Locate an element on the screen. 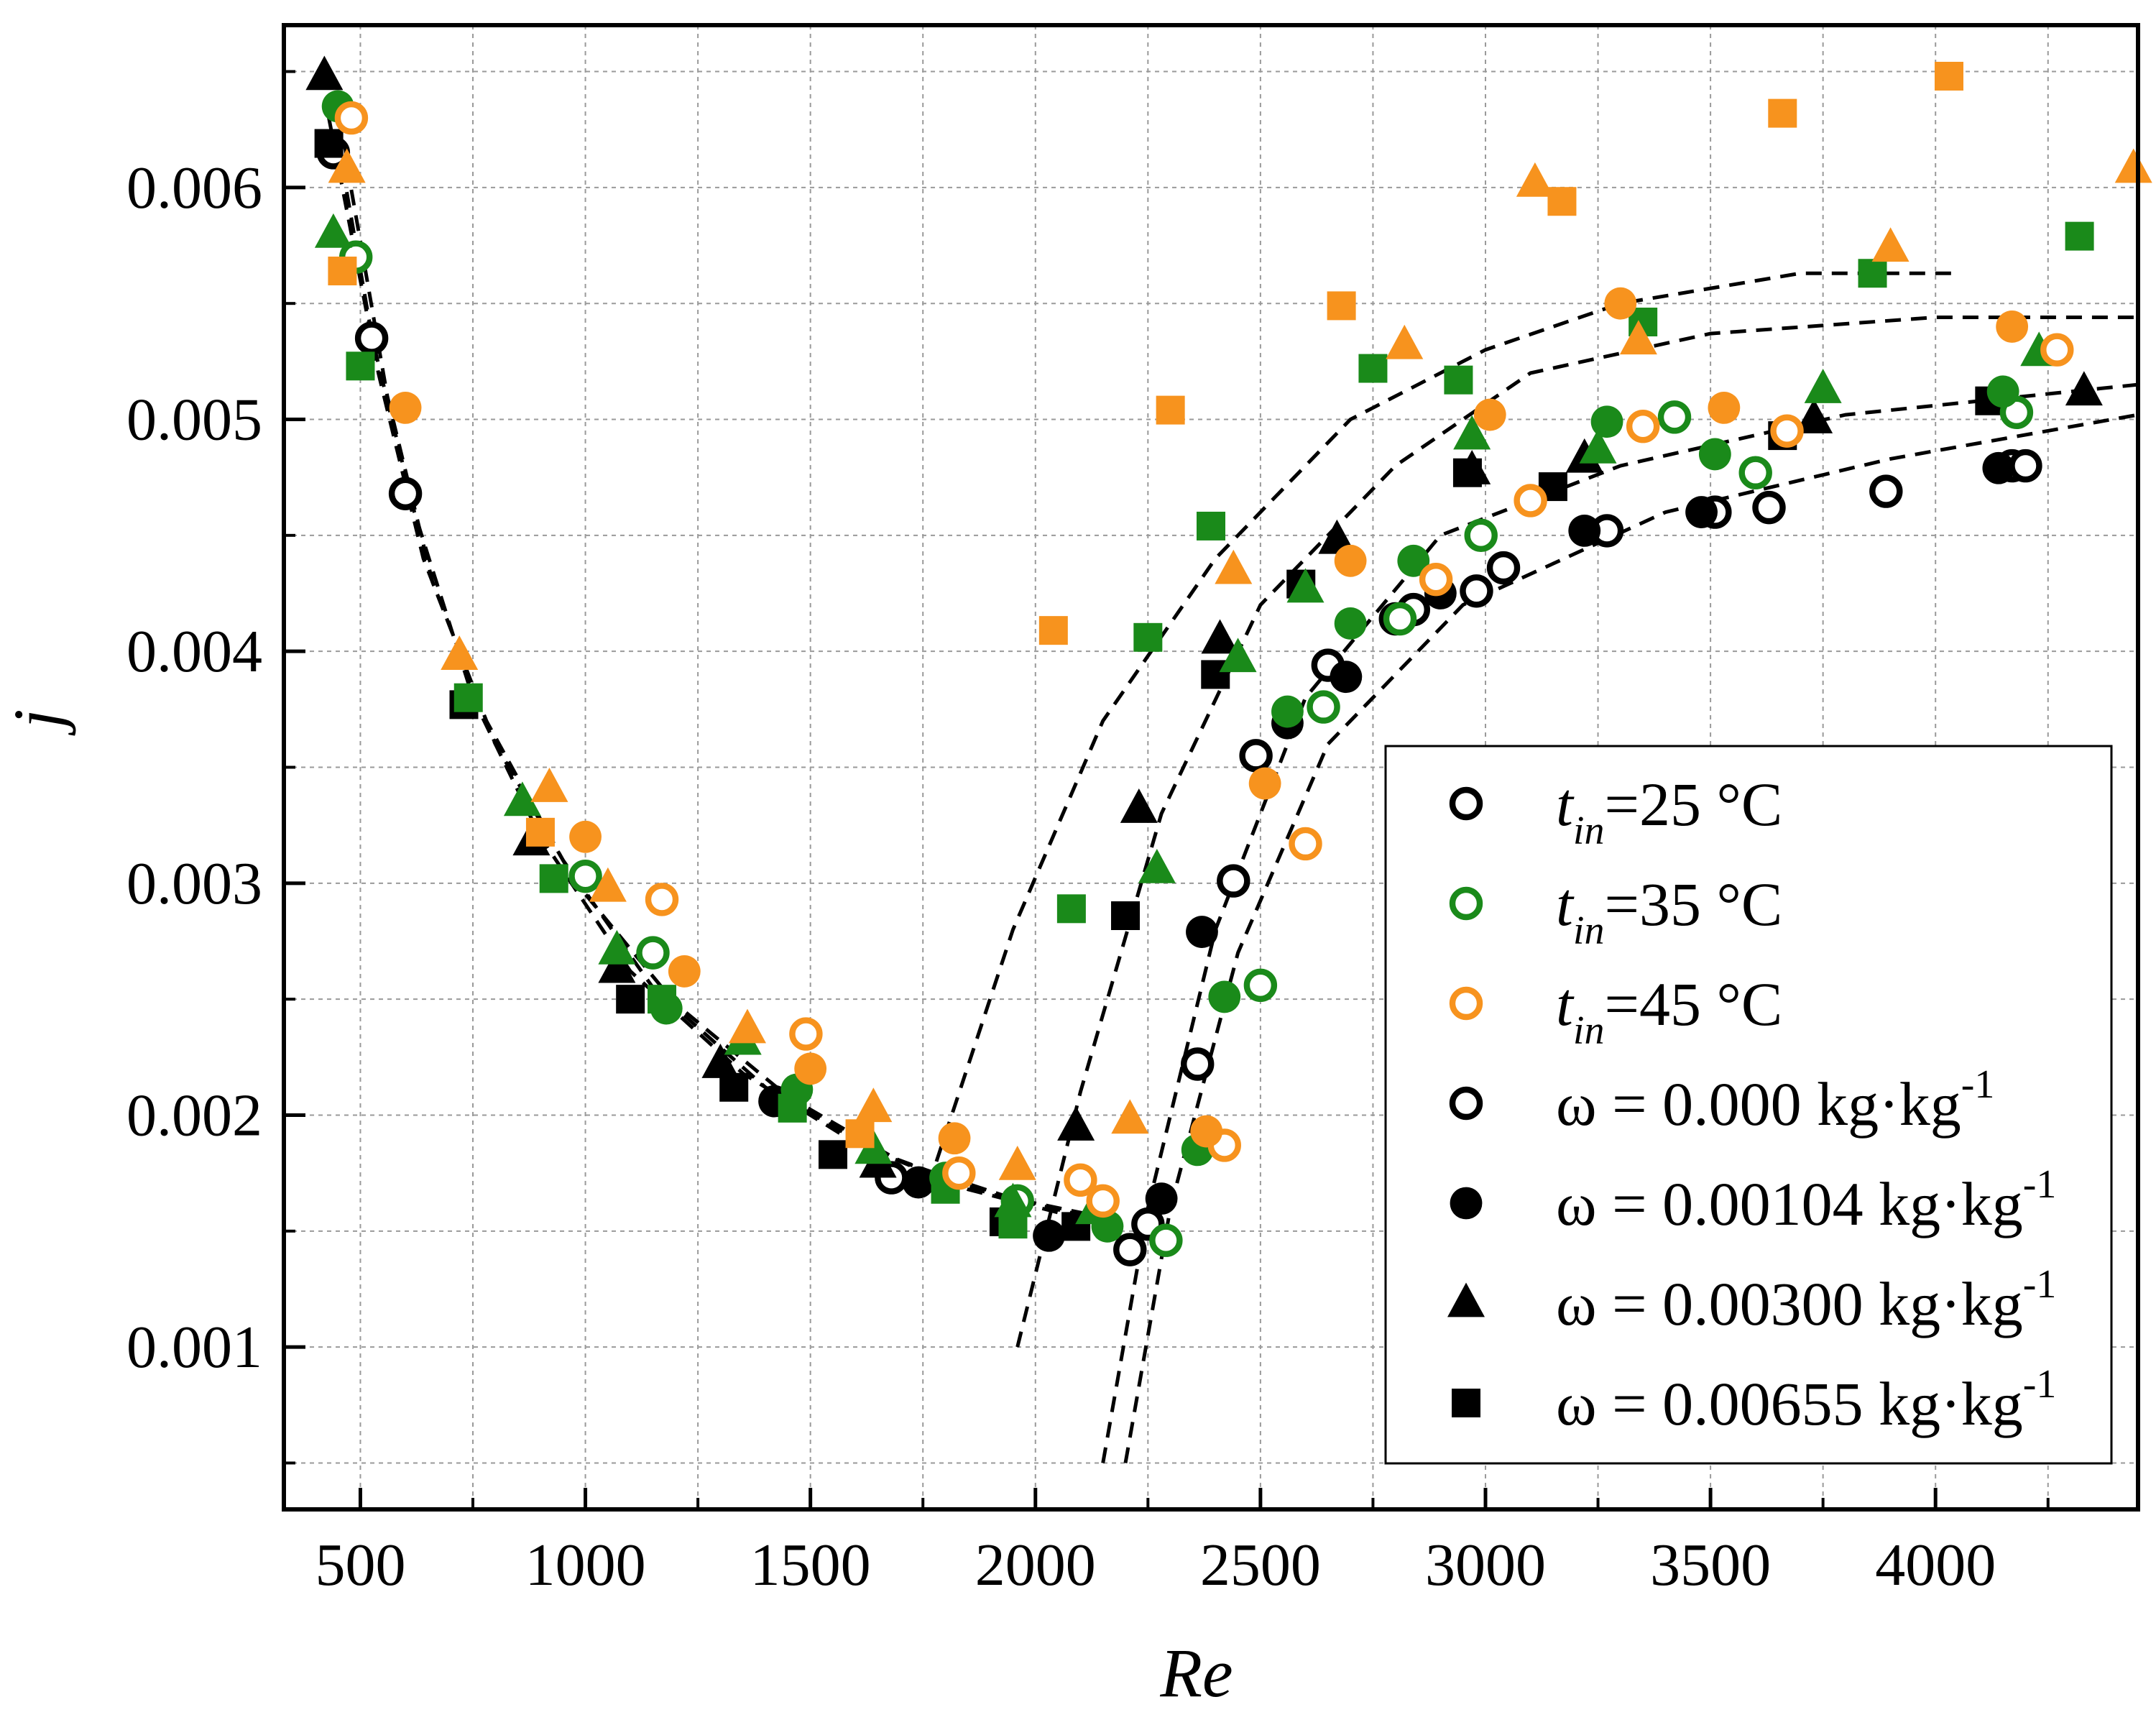  x-tick-label: 3000 is located at coordinates (1485, 1565).